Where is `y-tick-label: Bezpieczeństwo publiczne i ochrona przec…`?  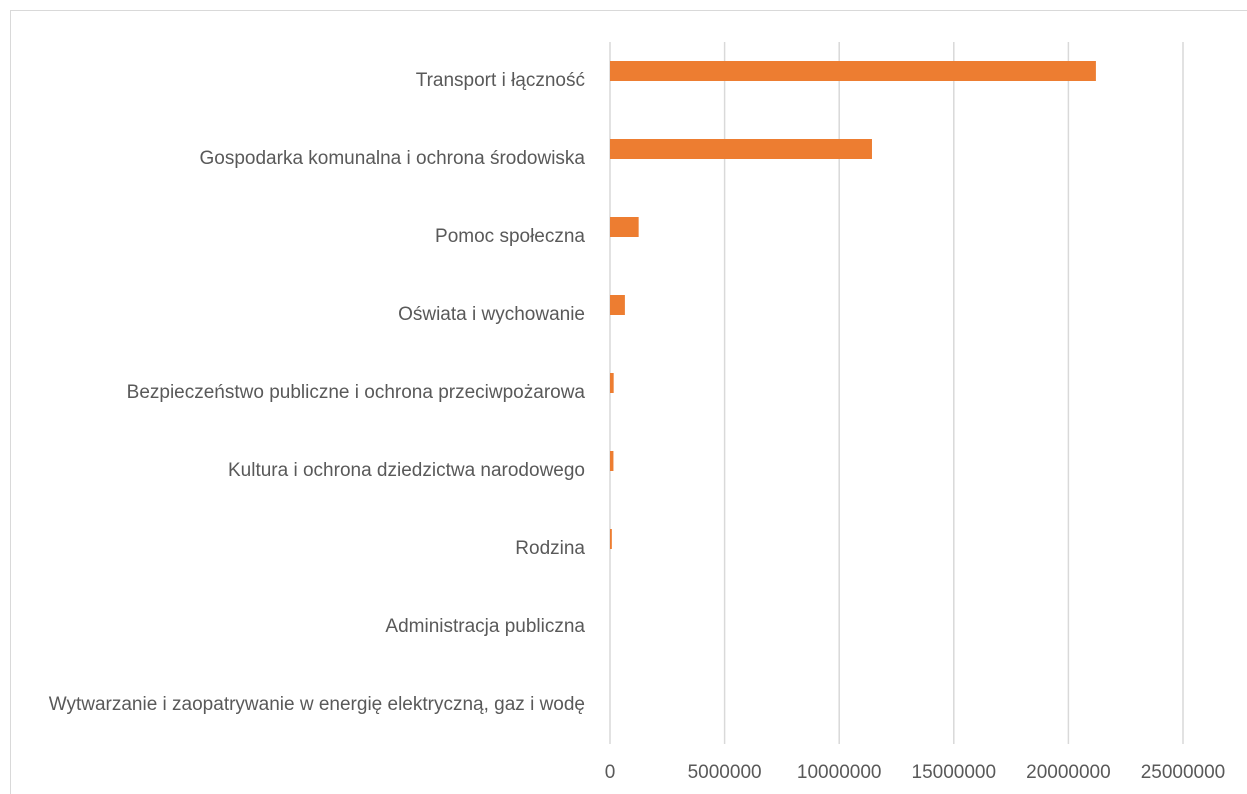
y-tick-label: Bezpieczeństwo publiczne i ochrona przec… is located at coordinates (355, 392).